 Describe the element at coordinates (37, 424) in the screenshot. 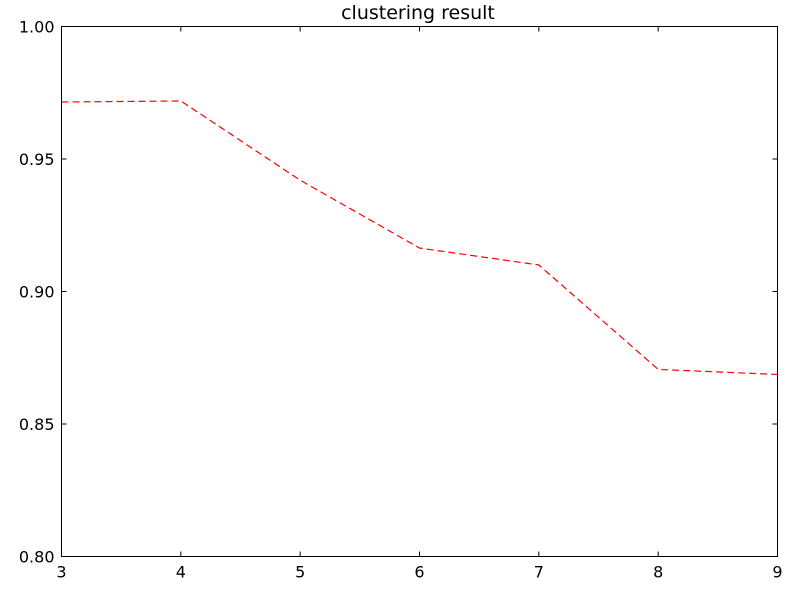

I see `y-tick-label: 0.85` at that location.